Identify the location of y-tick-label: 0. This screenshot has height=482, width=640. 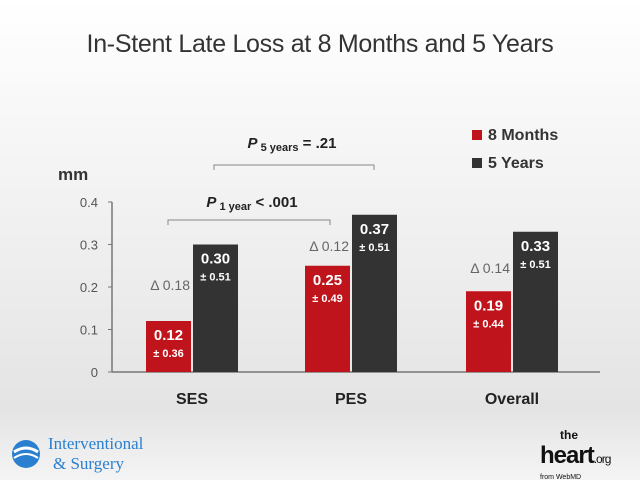
(94, 372).